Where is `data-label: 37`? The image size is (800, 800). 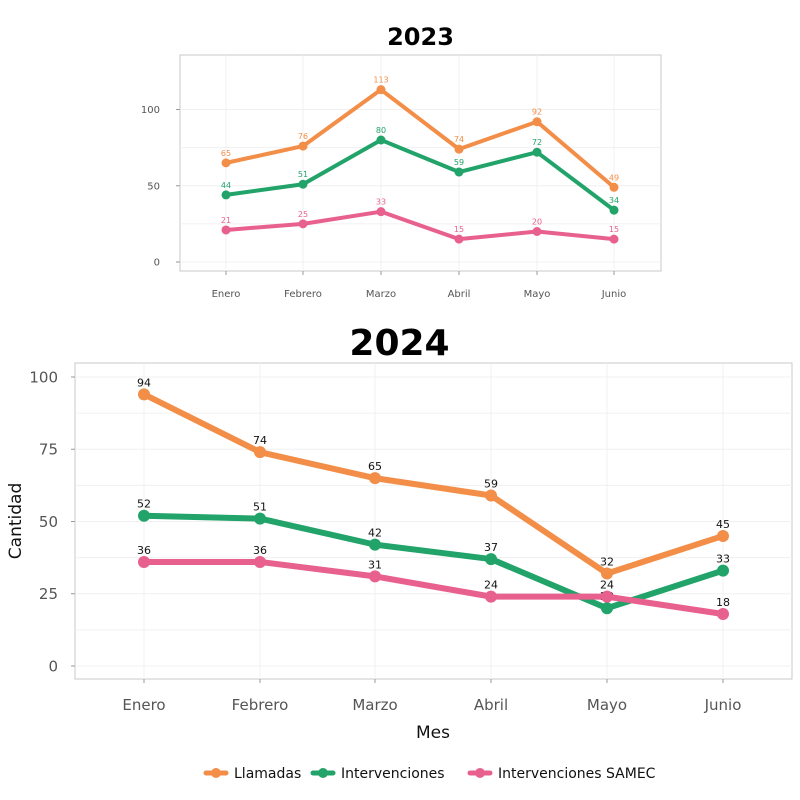
data-label: 37 is located at coordinates (491, 547).